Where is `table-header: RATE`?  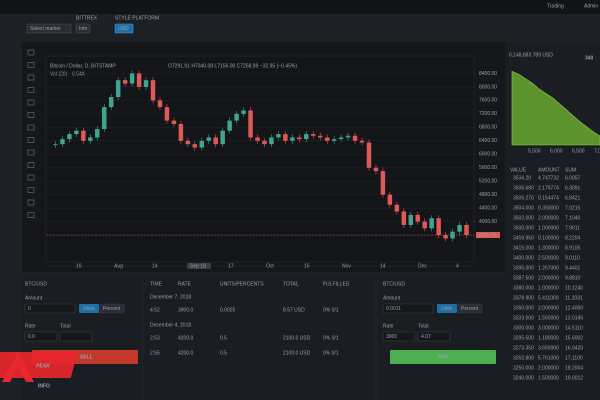
table-header: RATE is located at coordinates (185, 284).